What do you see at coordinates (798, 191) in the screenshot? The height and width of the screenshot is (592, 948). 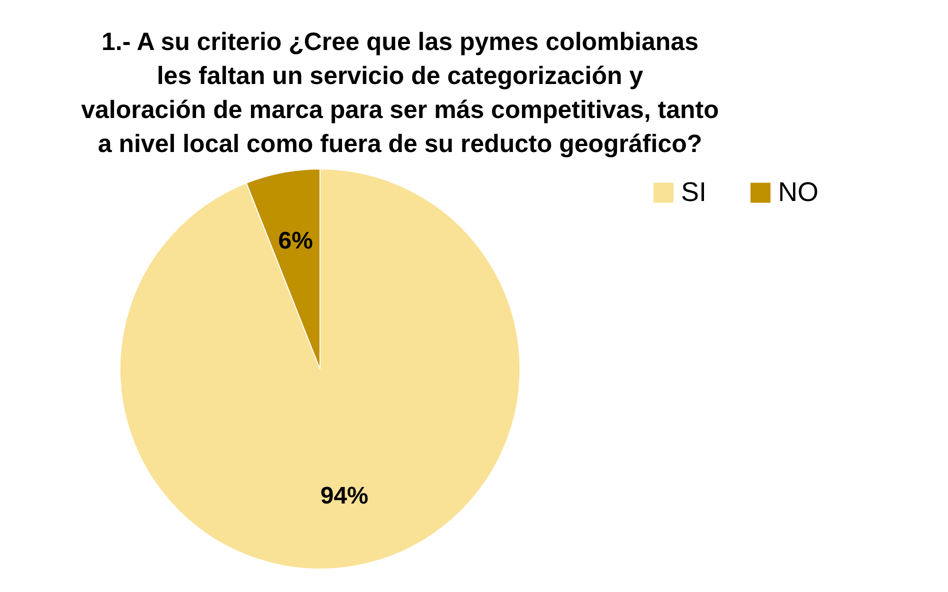 I see `legend-label: NO` at bounding box center [798, 191].